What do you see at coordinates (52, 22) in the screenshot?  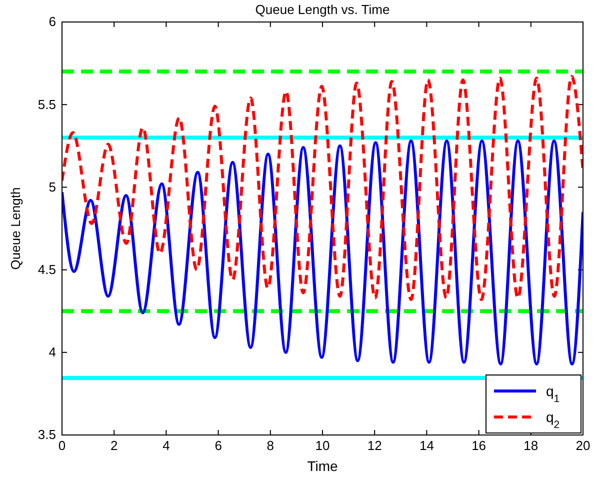 I see `y-tick-label: 6` at bounding box center [52, 22].